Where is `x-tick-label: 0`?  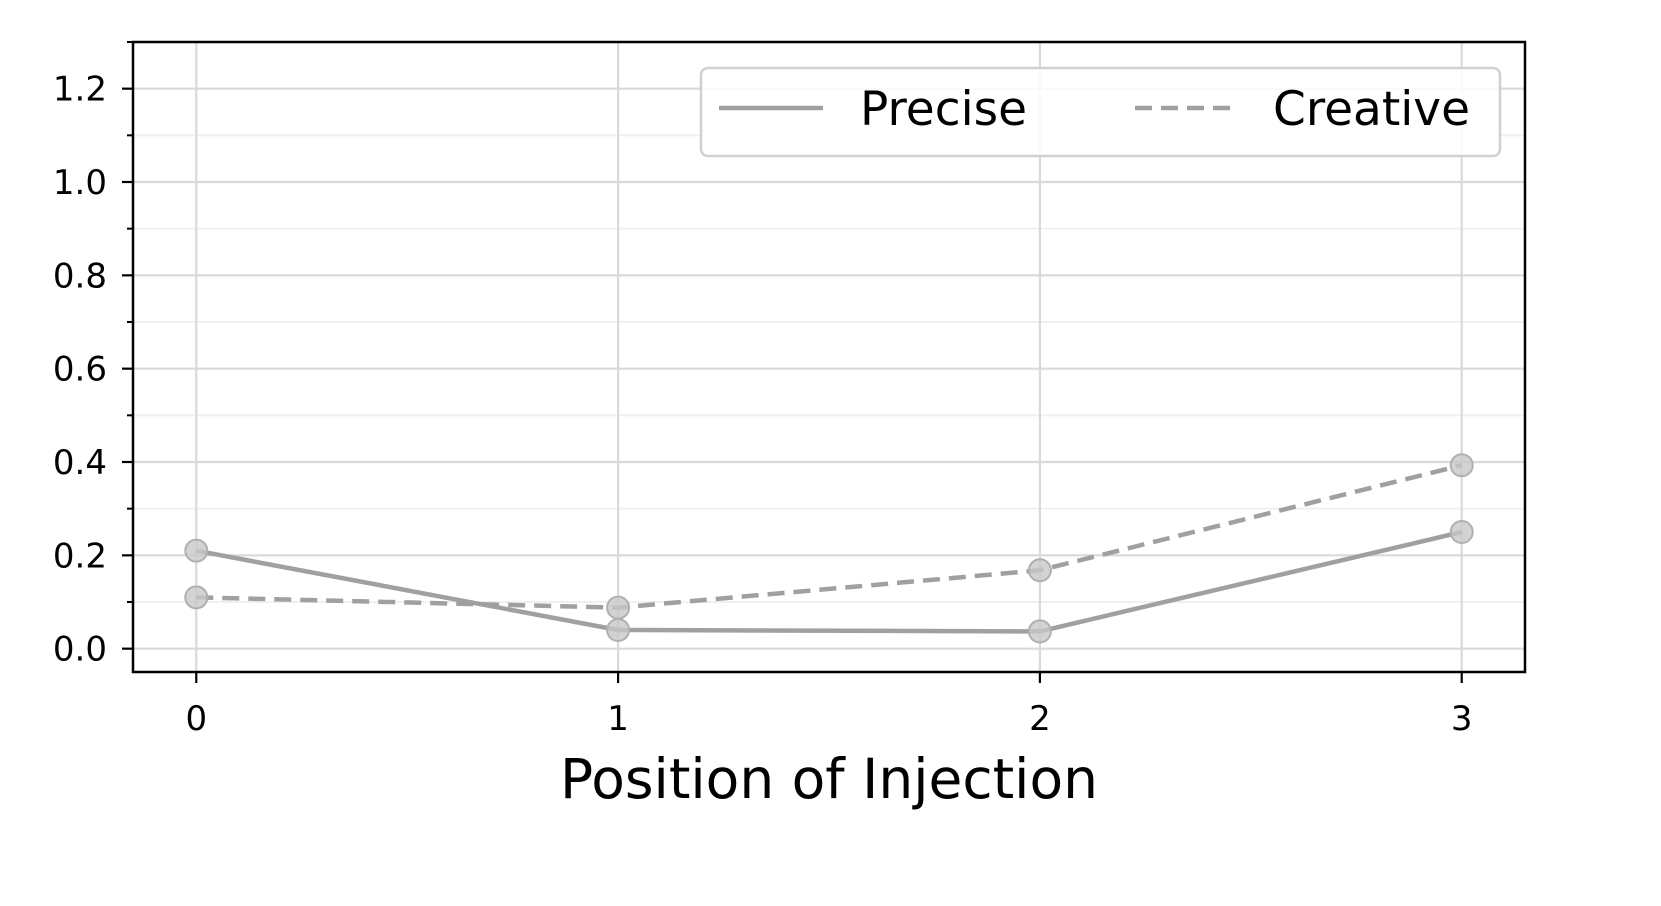 x-tick-label: 0 is located at coordinates (196, 719).